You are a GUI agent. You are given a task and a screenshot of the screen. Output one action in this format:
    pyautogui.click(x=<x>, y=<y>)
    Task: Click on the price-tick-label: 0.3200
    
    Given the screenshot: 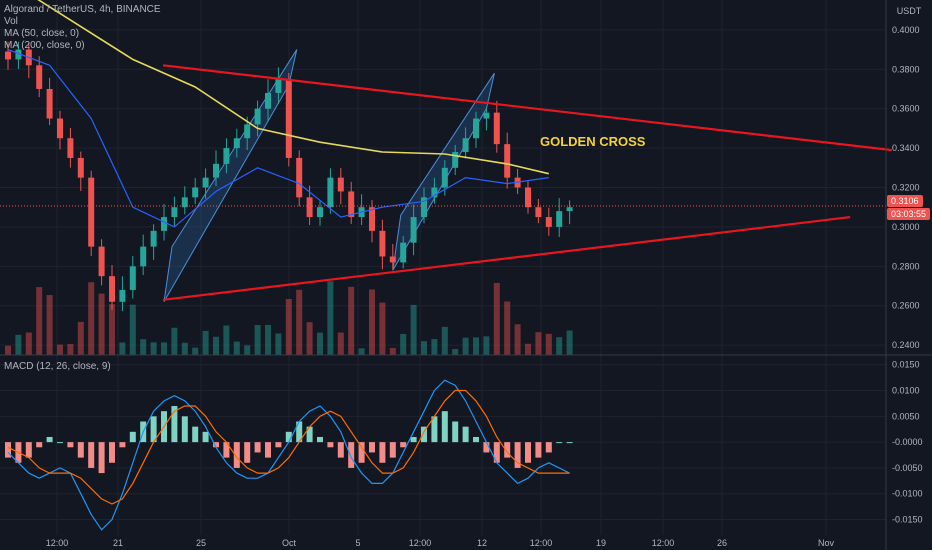 What is the action you would take?
    pyautogui.click(x=906, y=188)
    